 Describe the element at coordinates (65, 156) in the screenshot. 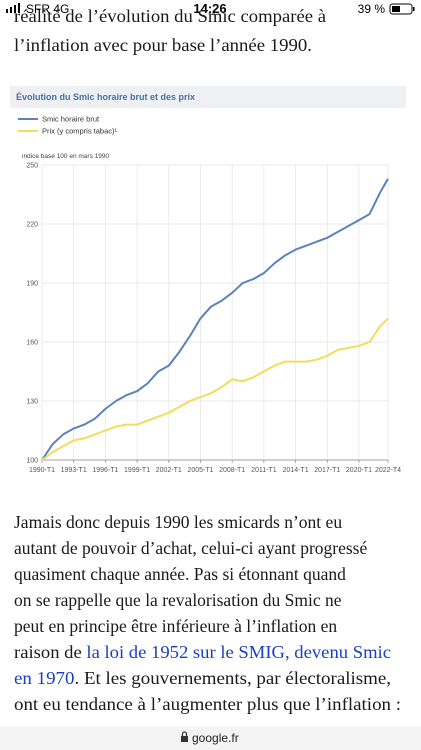

I see `axis-note: indice base 100 en mars 1990` at that location.